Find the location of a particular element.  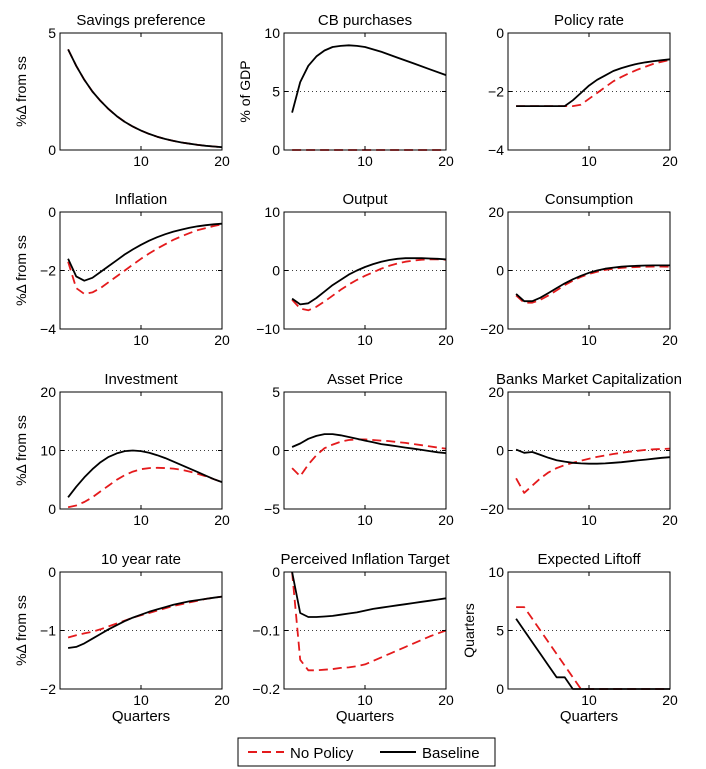

y-tick-label-4-2: 10 is located at coordinates (272, 212).